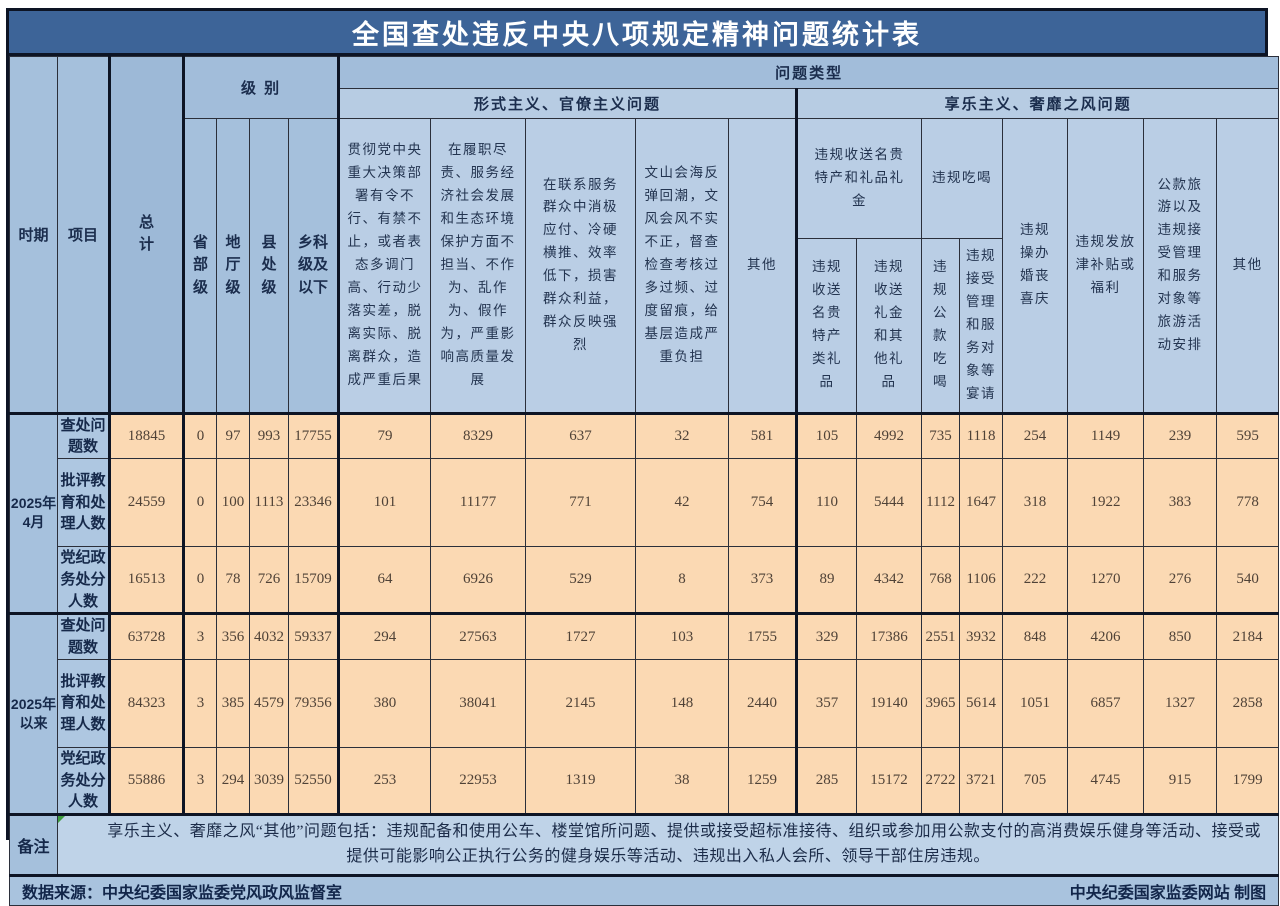 The image size is (1280, 906). Describe the element at coordinates (478, 636) in the screenshot. I see `value-cell: 27563` at that location.